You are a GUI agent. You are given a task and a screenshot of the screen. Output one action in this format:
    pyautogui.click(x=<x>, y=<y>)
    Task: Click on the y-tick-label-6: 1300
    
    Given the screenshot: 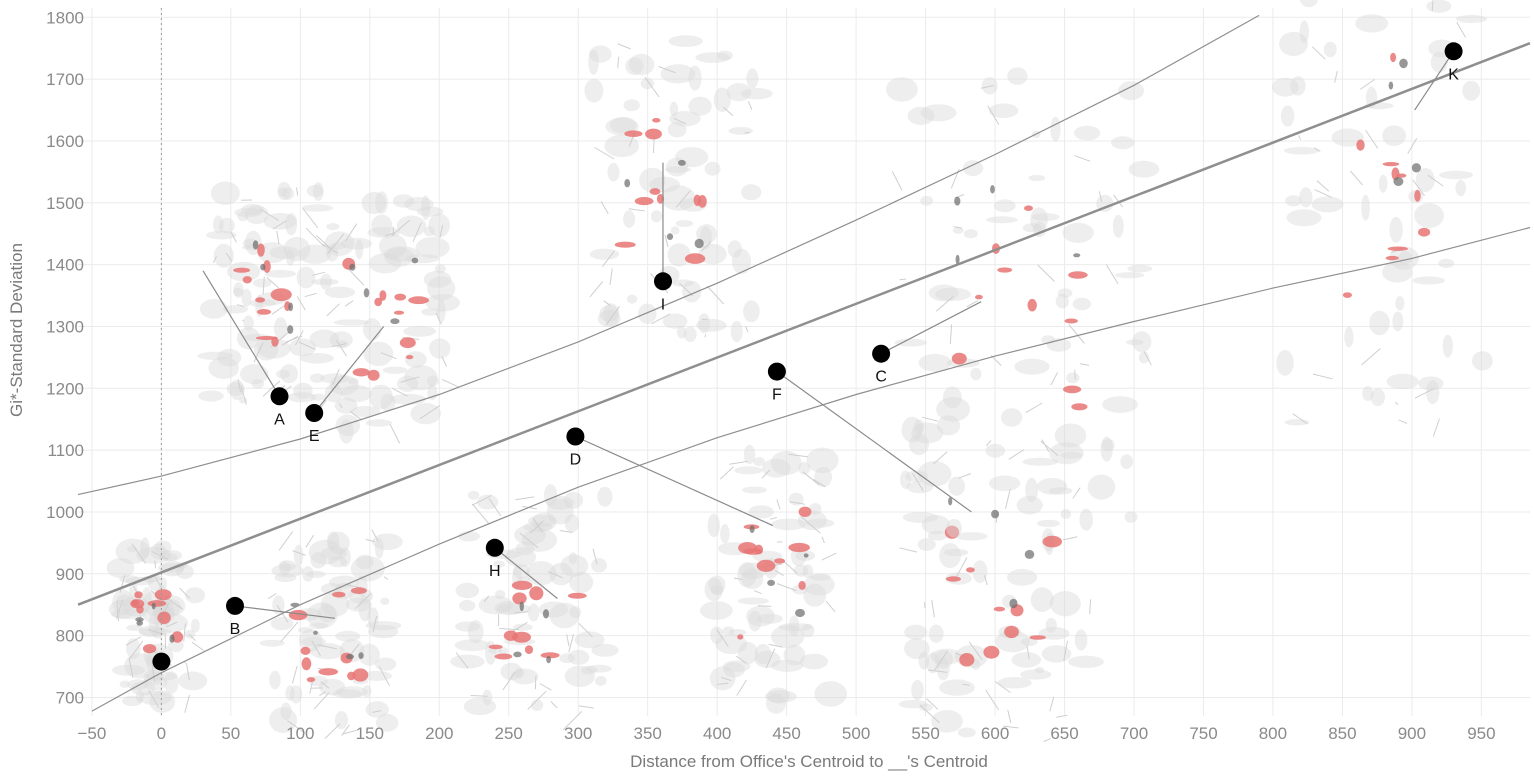 What is the action you would take?
    pyautogui.click(x=65, y=326)
    